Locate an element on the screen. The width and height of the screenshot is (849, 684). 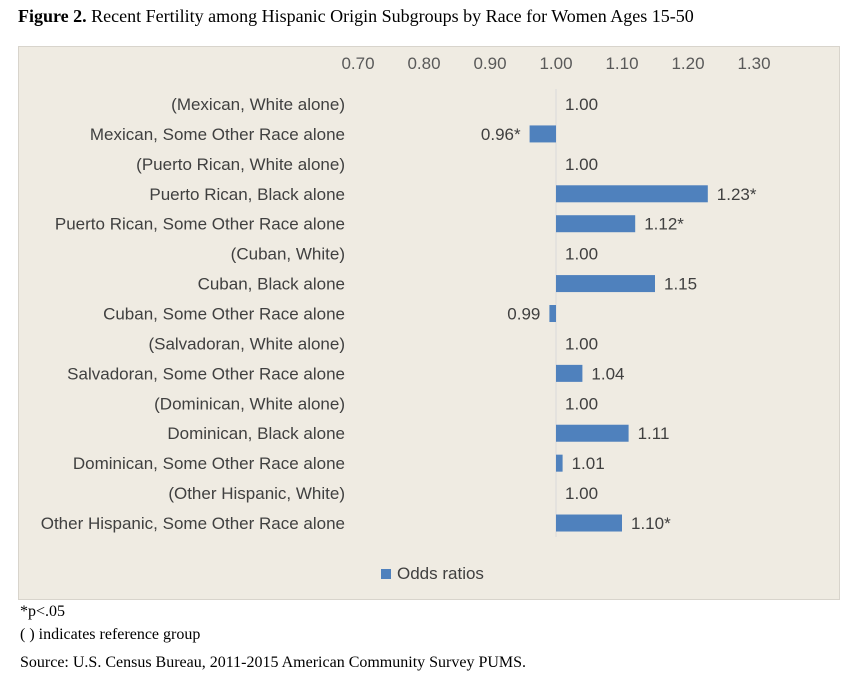
figure-label: Figure 2. is located at coordinates (52, 16).